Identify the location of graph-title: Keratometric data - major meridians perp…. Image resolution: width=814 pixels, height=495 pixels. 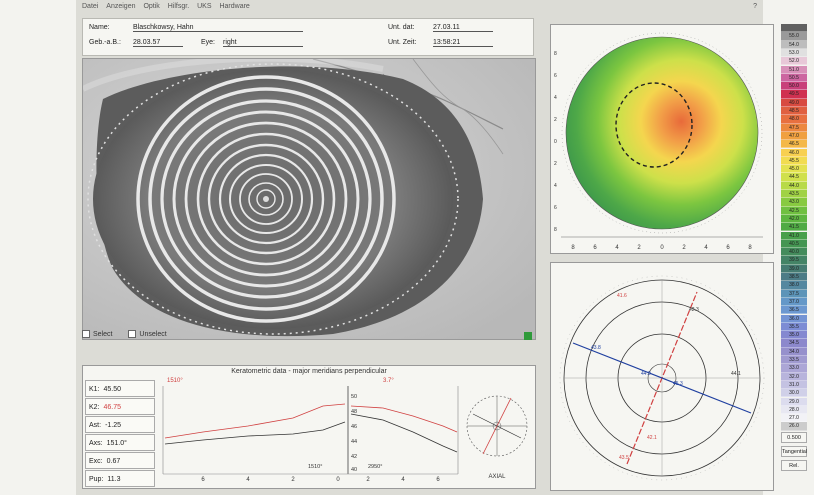
(309, 371).